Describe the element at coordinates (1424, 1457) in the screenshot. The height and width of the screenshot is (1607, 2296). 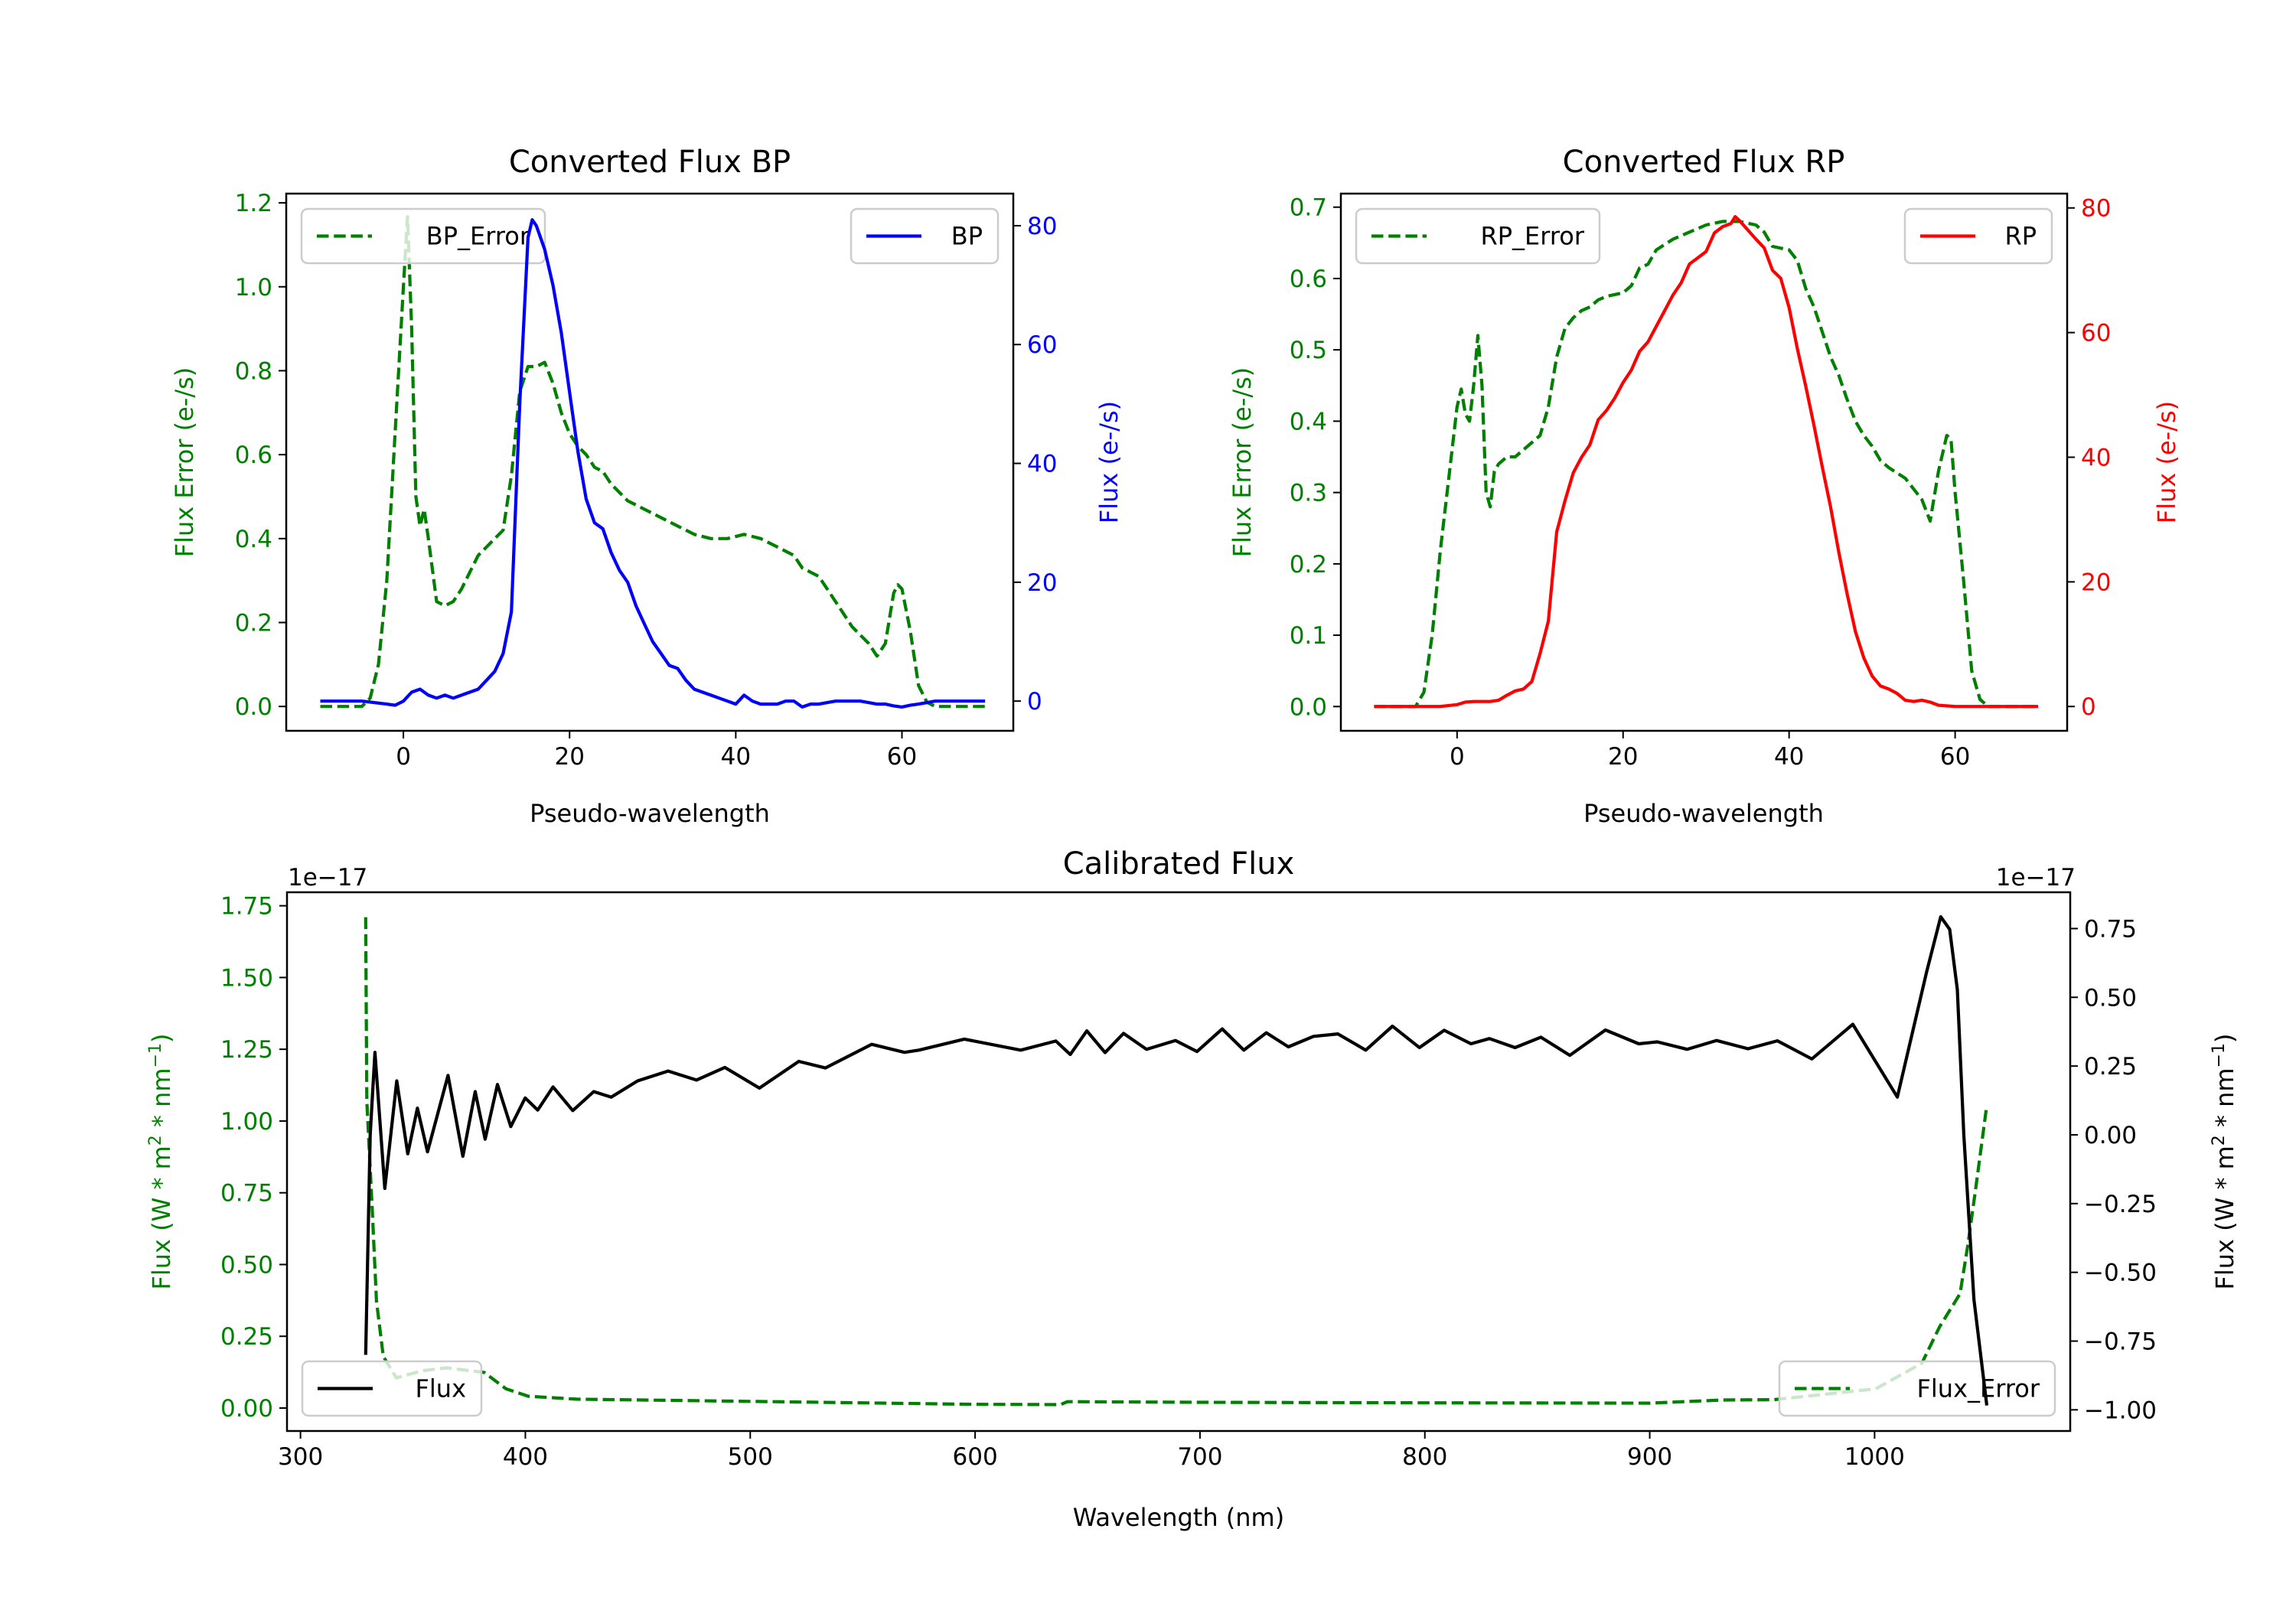
I see `x-tick-label: 800` at that location.